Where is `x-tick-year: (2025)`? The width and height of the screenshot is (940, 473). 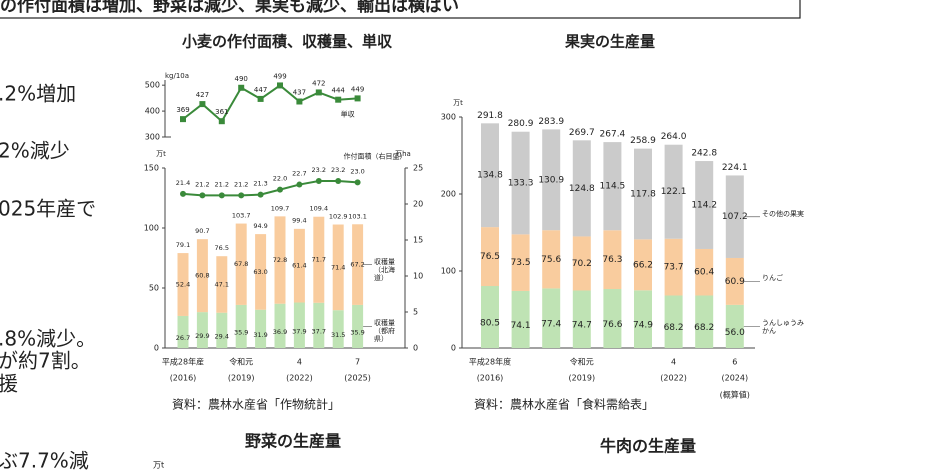 x-tick-year: (2025) is located at coordinates (357, 378).